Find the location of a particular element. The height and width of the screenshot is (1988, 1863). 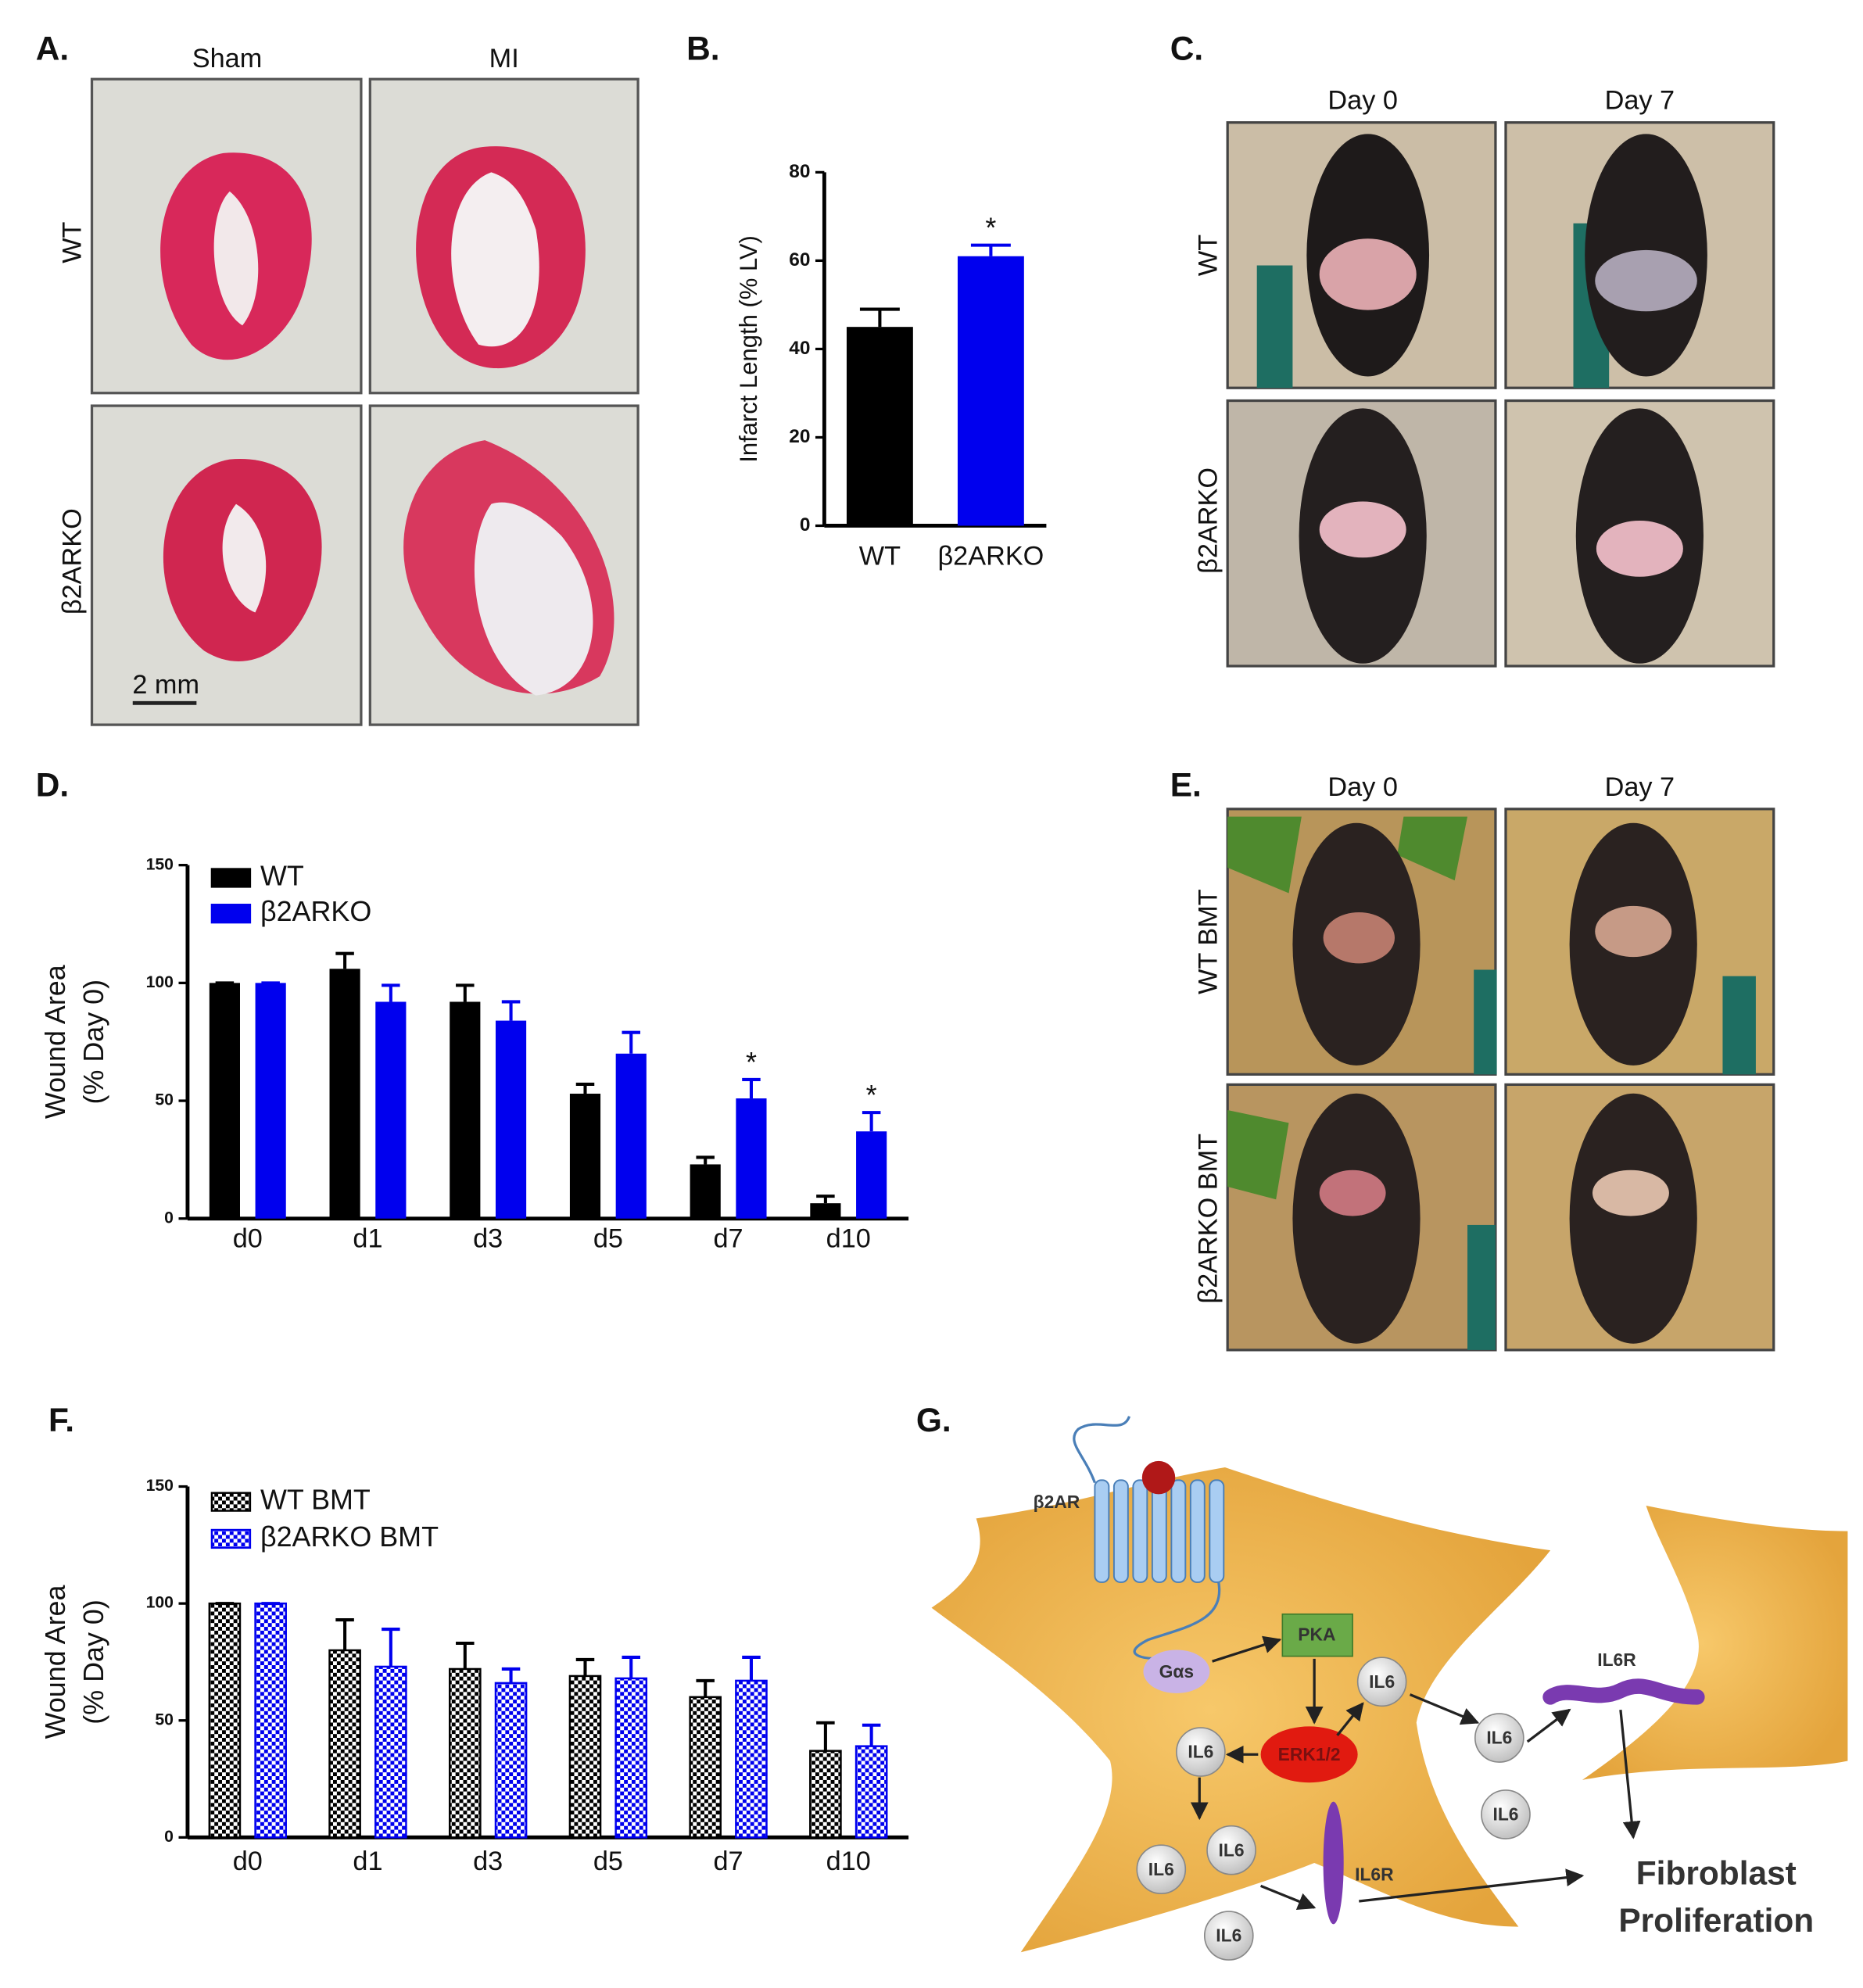

receptor is located at coordinates (1159, 1531).